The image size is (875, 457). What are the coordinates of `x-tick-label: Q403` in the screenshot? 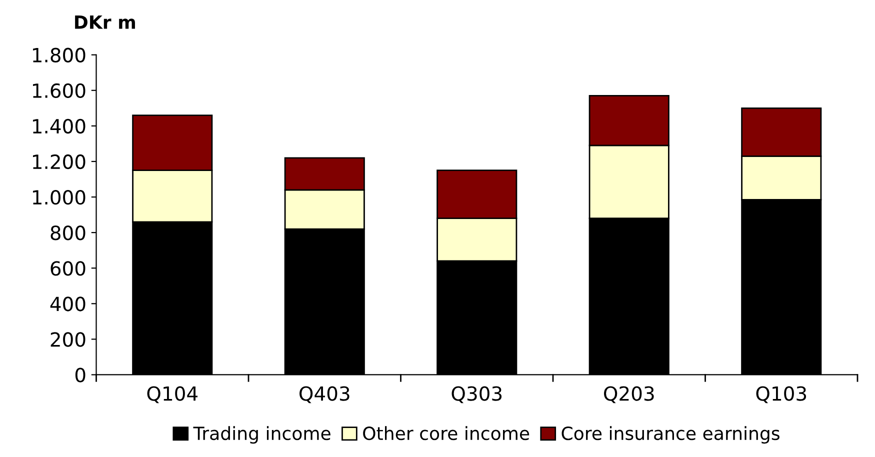 It's located at (325, 395).